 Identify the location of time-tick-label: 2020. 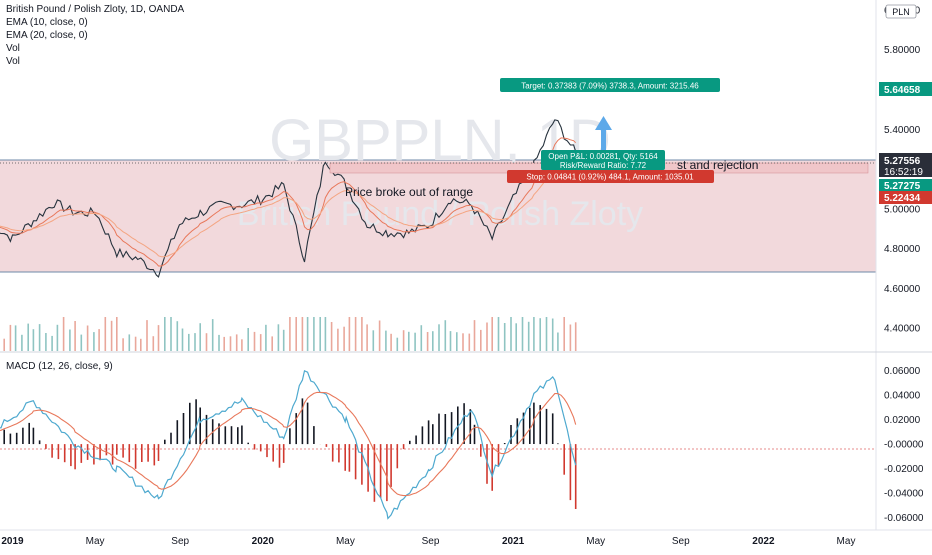
(263, 541).